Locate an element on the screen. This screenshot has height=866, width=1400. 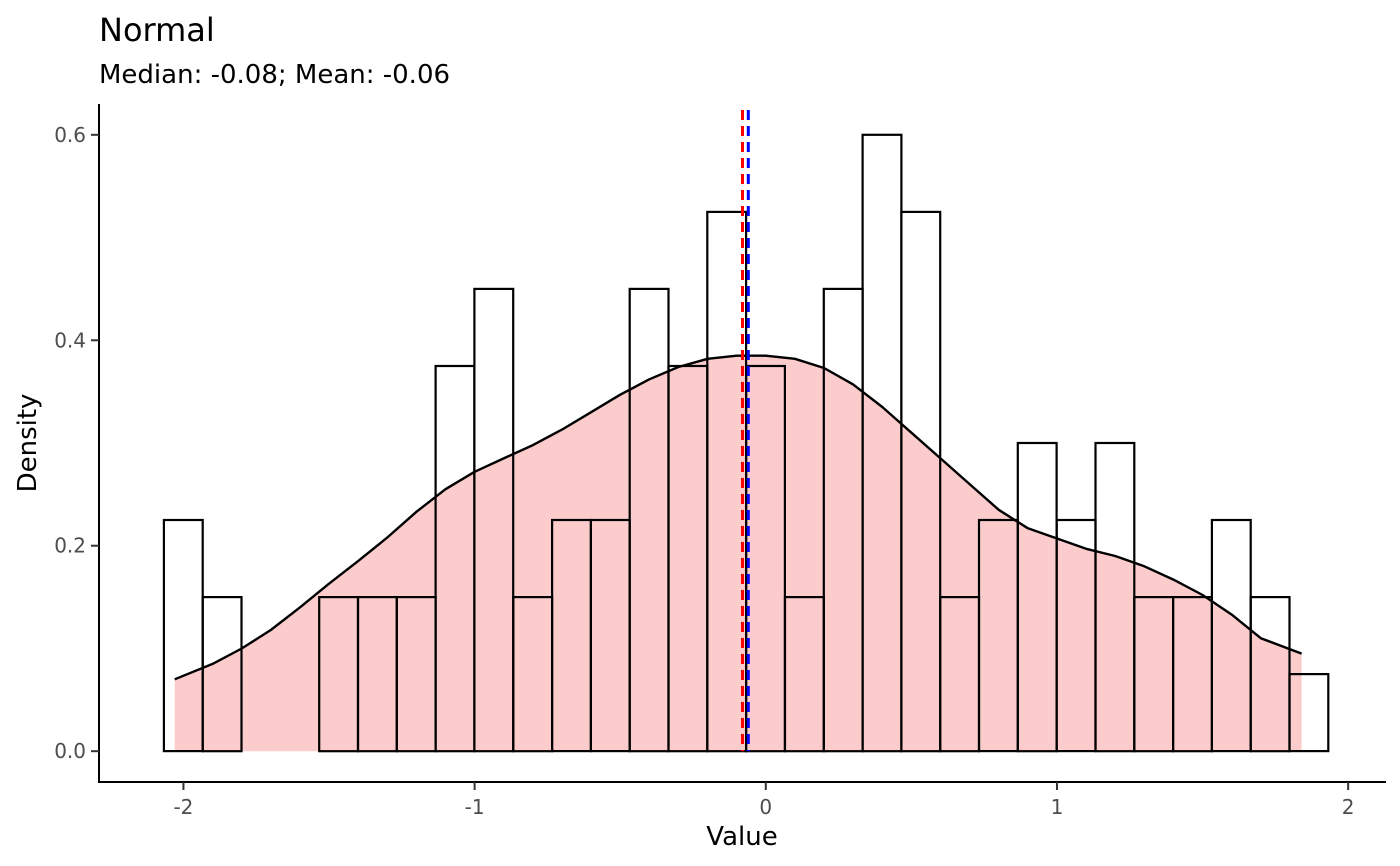
x-tick-label: -2 is located at coordinates (183, 807).